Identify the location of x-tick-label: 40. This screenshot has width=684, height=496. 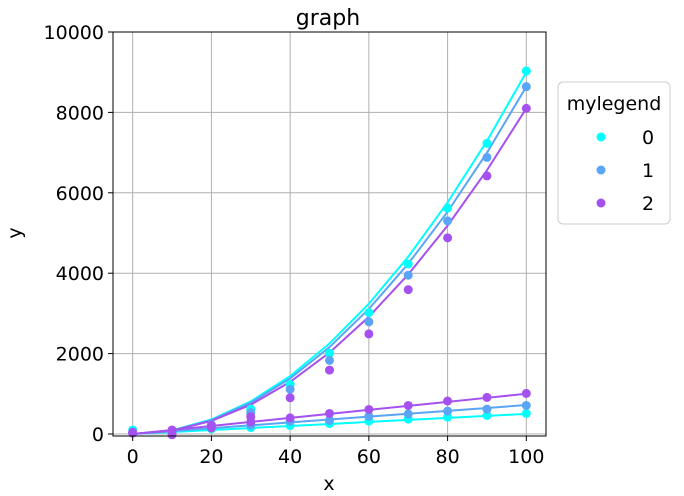
(290, 457).